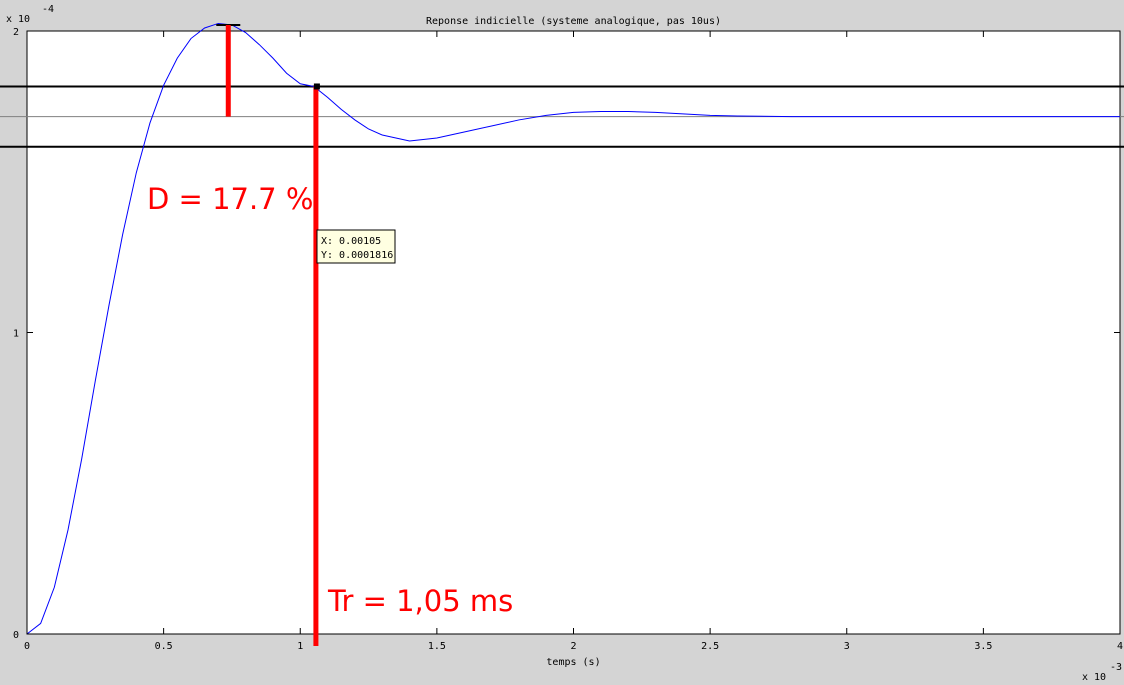 The height and width of the screenshot is (685, 1124). What do you see at coordinates (27, 646) in the screenshot?
I see `x-tick-label: 0` at bounding box center [27, 646].